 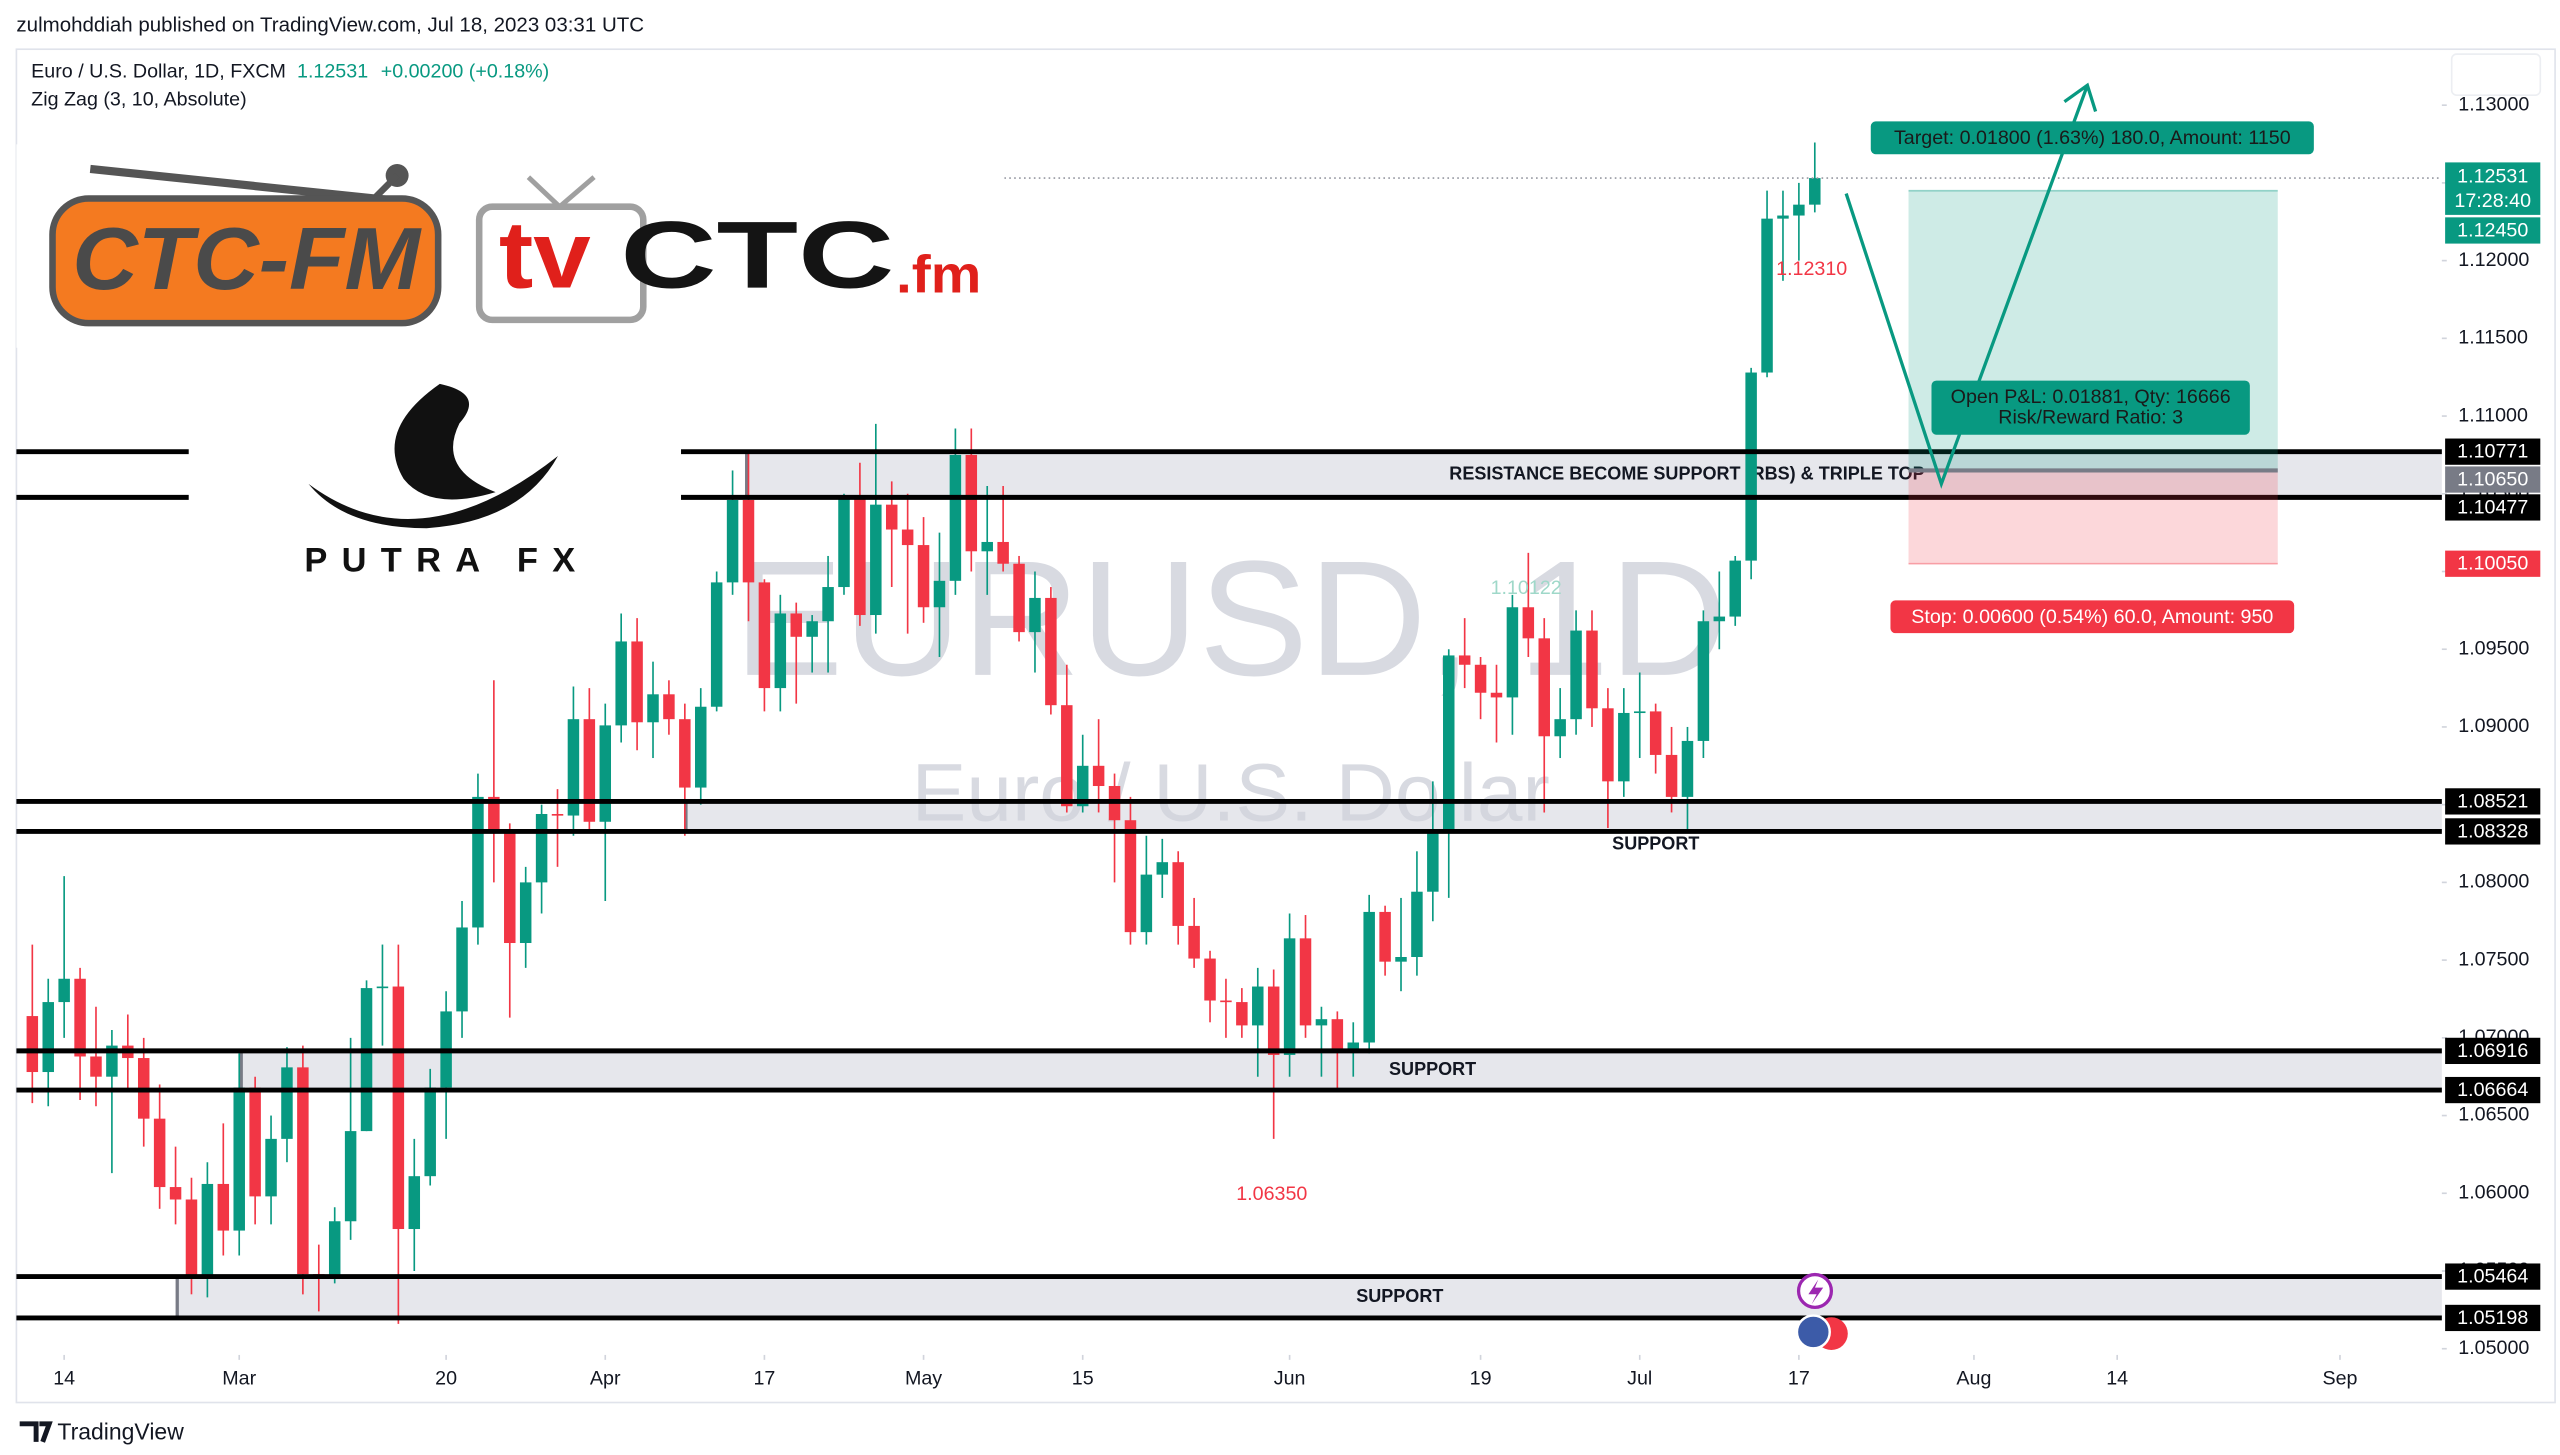 I want to click on putra-swoosh, so click(x=433, y=492).